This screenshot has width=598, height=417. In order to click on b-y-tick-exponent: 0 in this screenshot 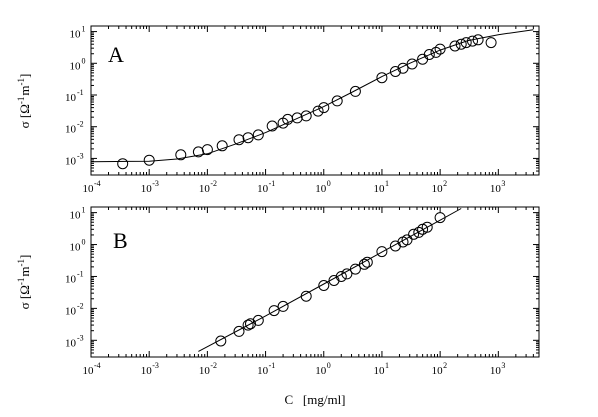, I will do `click(84, 242)`.